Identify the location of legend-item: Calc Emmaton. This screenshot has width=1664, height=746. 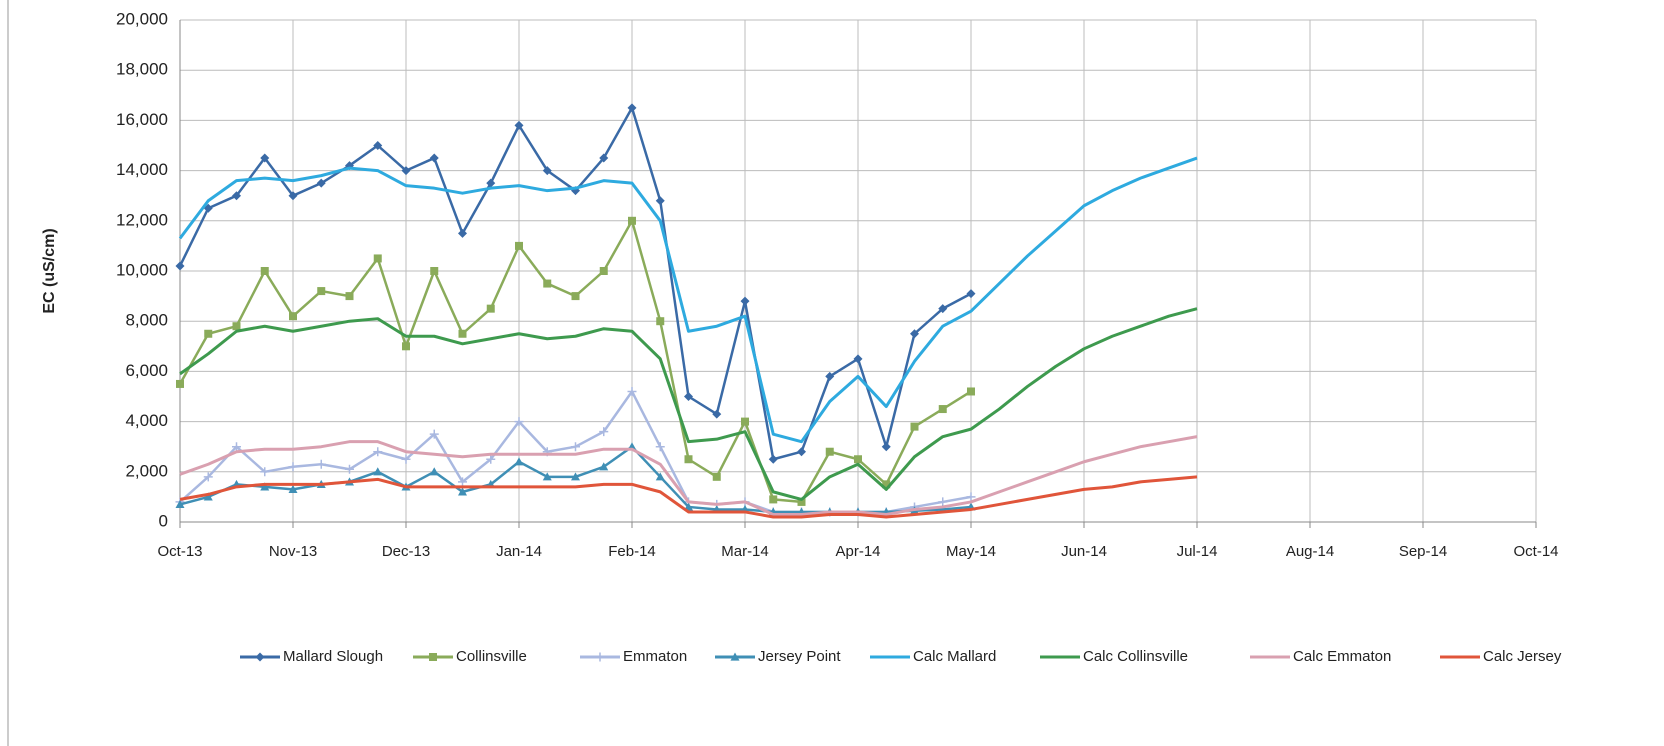
(1320, 656).